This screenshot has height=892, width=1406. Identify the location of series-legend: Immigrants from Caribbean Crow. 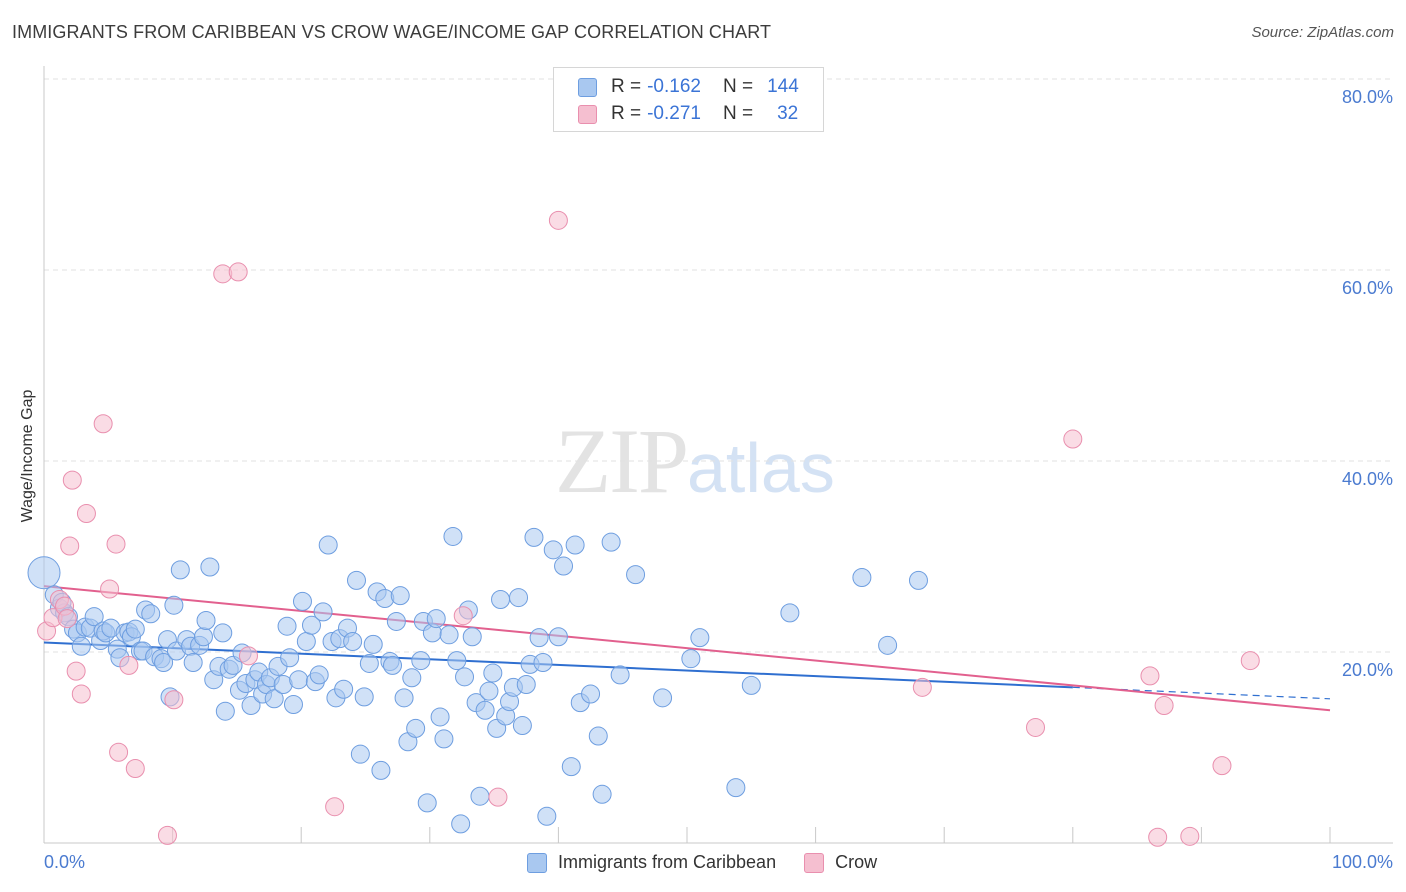
(716, 862).